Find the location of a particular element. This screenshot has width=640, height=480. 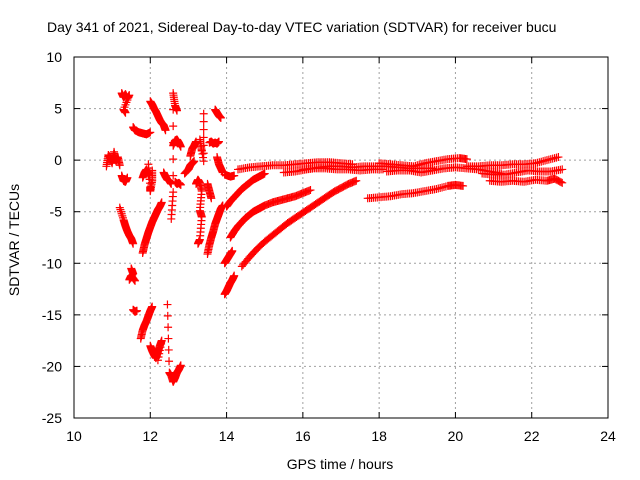

x-tick-label: 24 is located at coordinates (608, 436).